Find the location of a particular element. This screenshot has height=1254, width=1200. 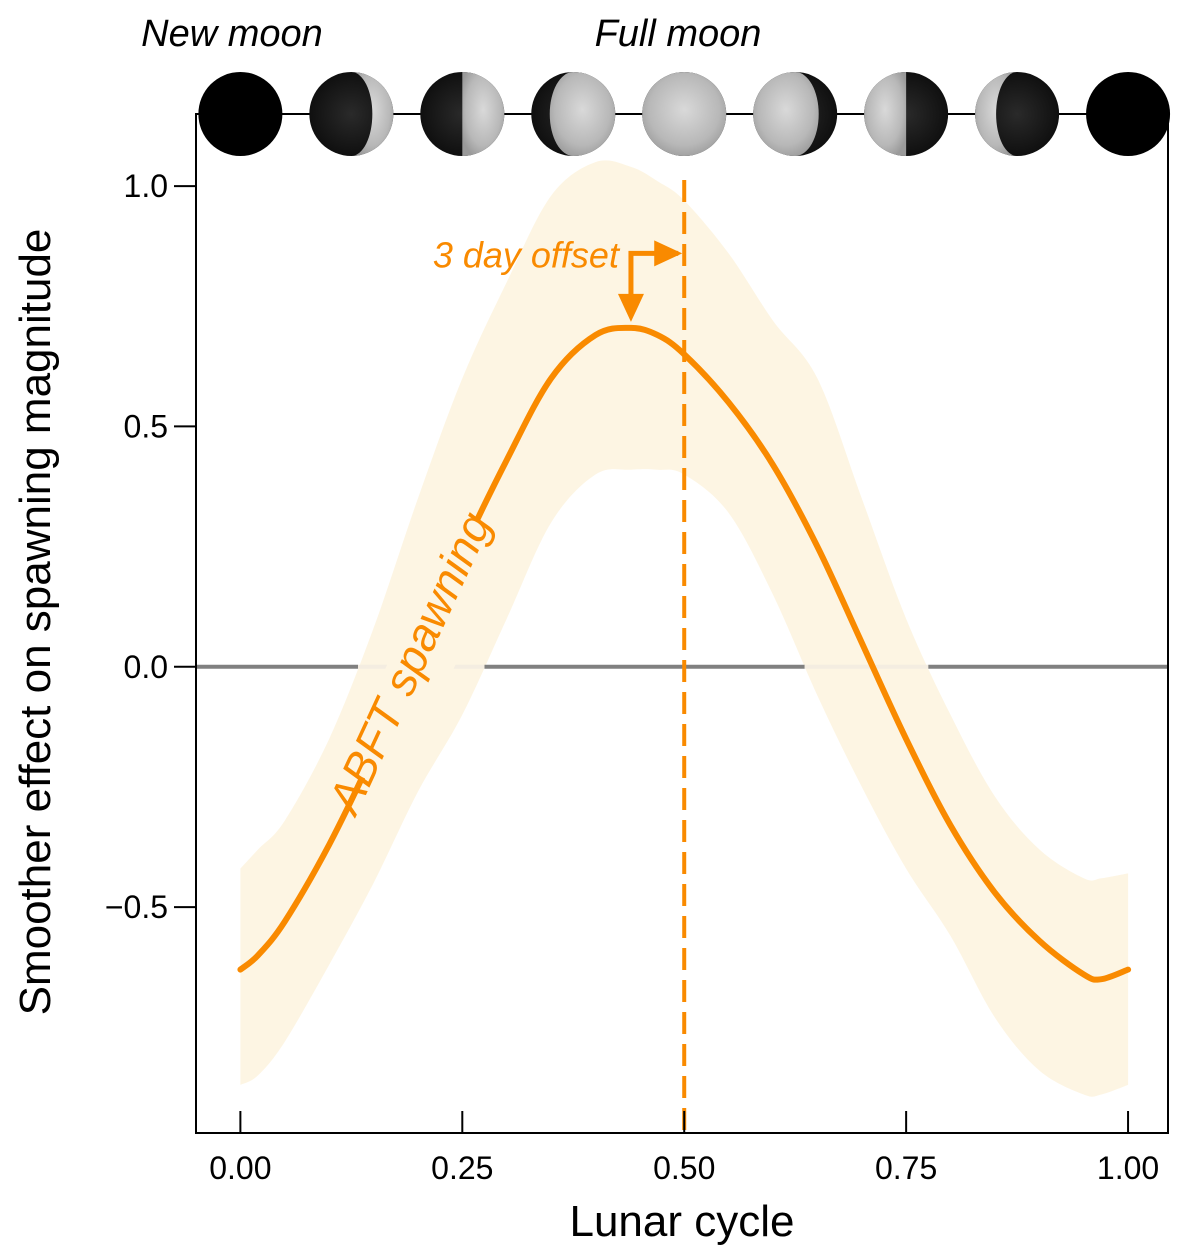

moon-phase-row is located at coordinates (684, 114).